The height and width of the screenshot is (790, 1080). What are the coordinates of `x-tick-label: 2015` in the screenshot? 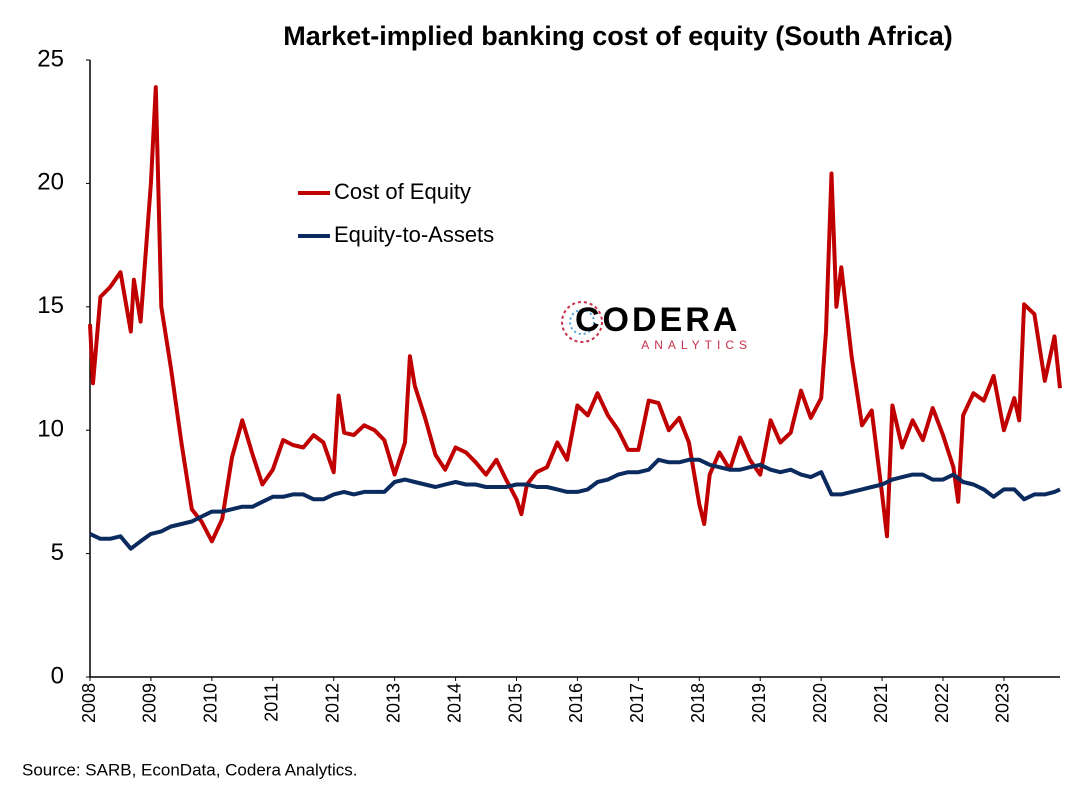 It's located at (515, 703).